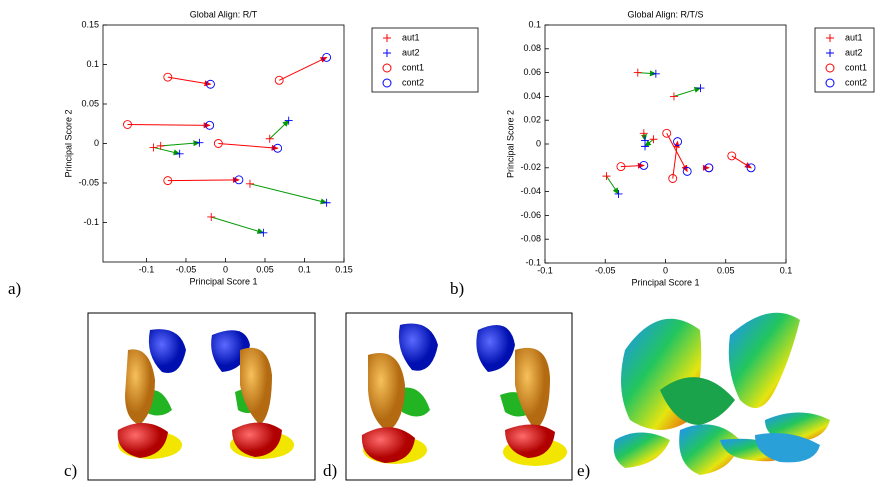 The height and width of the screenshot is (489, 875). Describe the element at coordinates (532, 120) in the screenshot. I see `y-tick-label: 0.02` at that location.